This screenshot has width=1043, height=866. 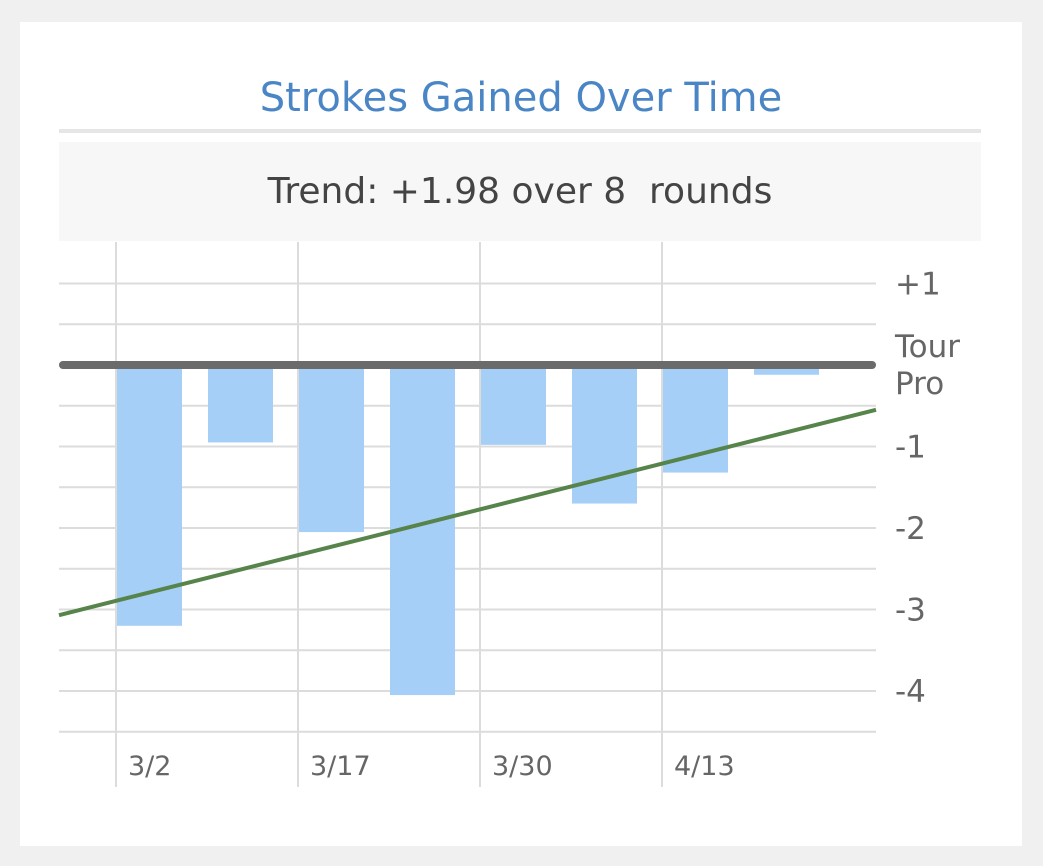 What do you see at coordinates (910, 529) in the screenshot?
I see `y-tick-label: -2` at bounding box center [910, 529].